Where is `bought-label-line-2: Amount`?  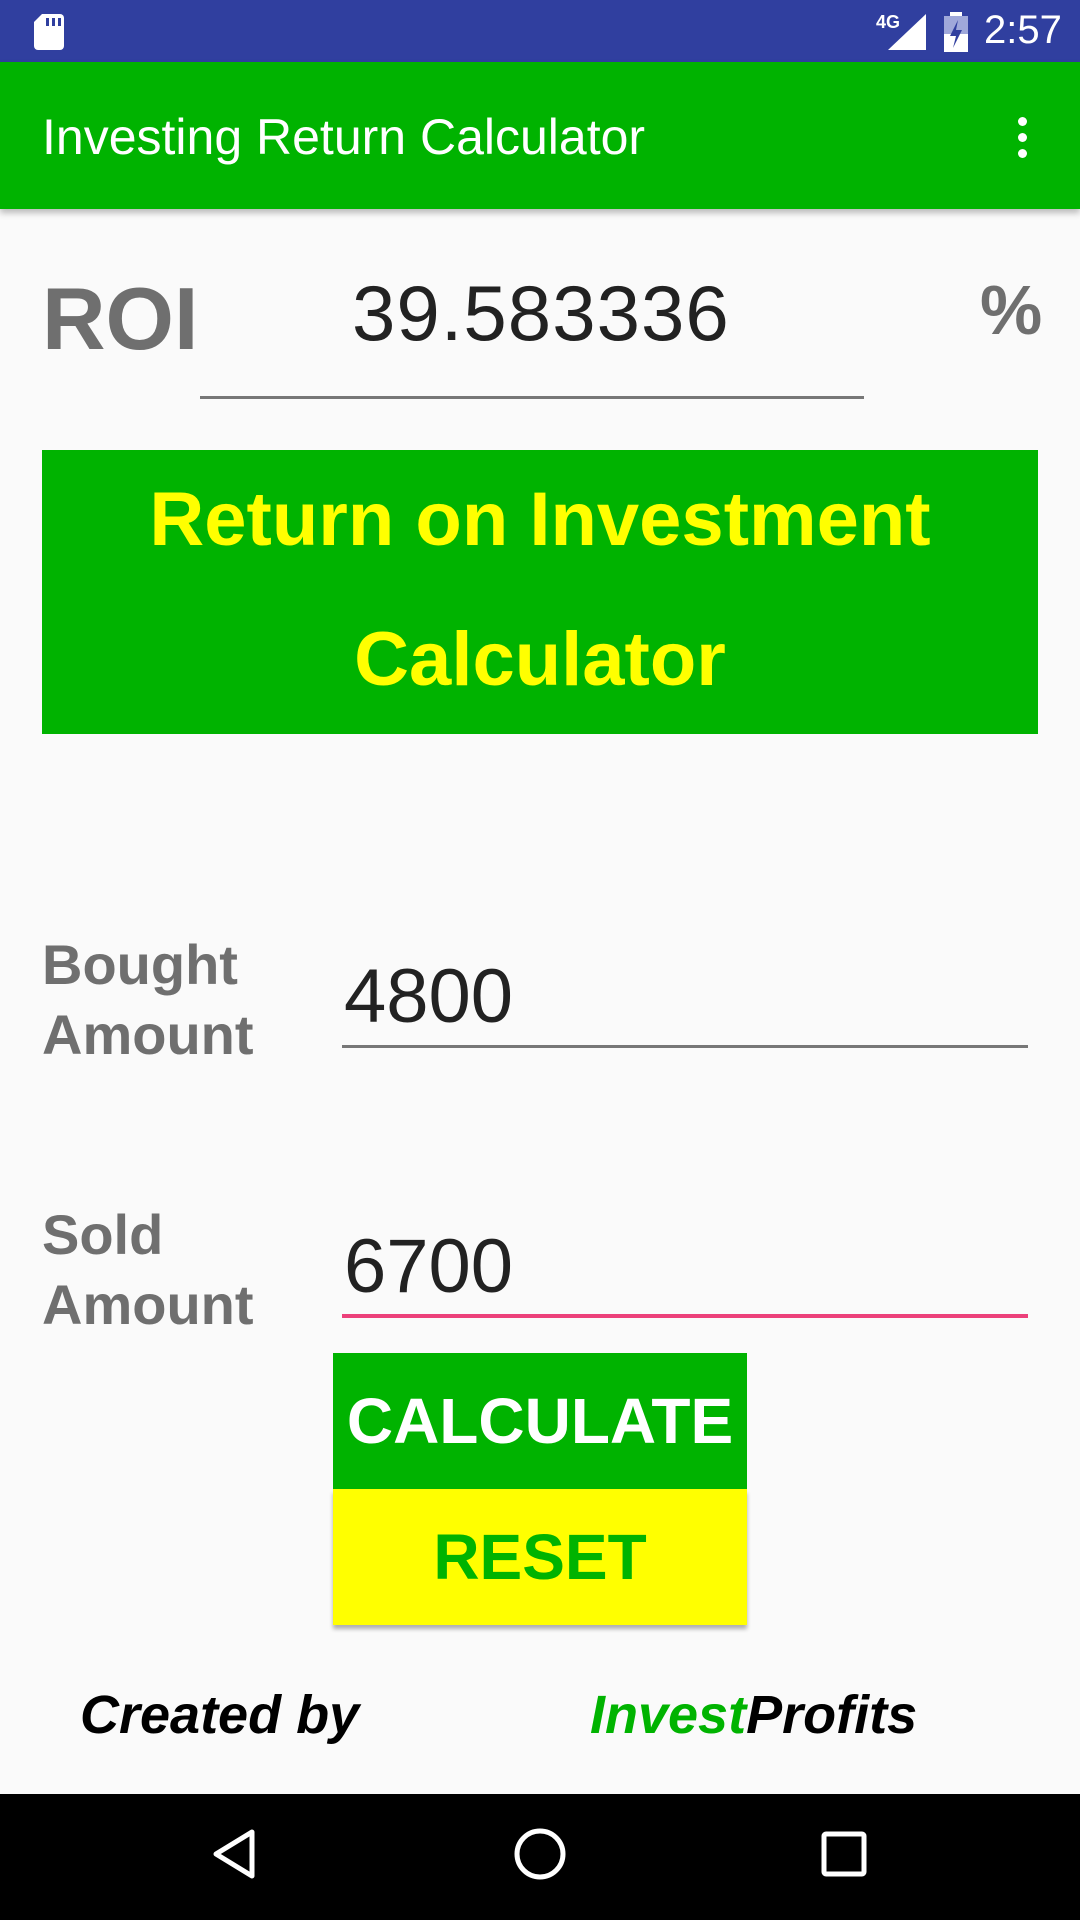 bought-label-line-2: Amount is located at coordinates (148, 1034).